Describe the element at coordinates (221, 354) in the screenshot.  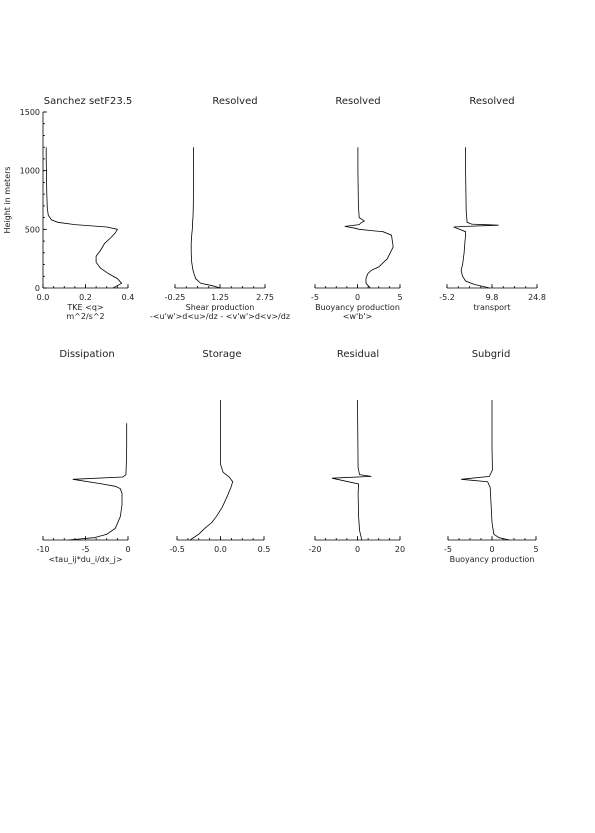
I see `panel-title: Storage` at that location.